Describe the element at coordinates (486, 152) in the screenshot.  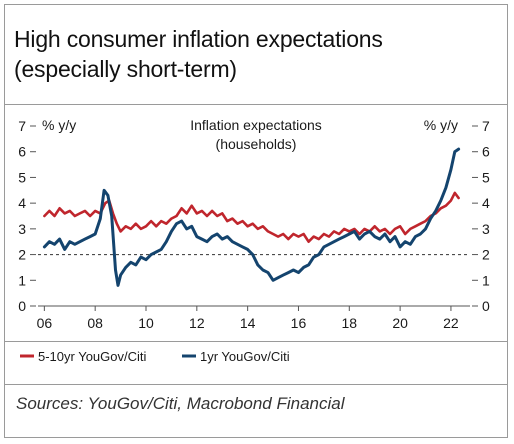
I see `right-y-tick-label: 6` at that location.